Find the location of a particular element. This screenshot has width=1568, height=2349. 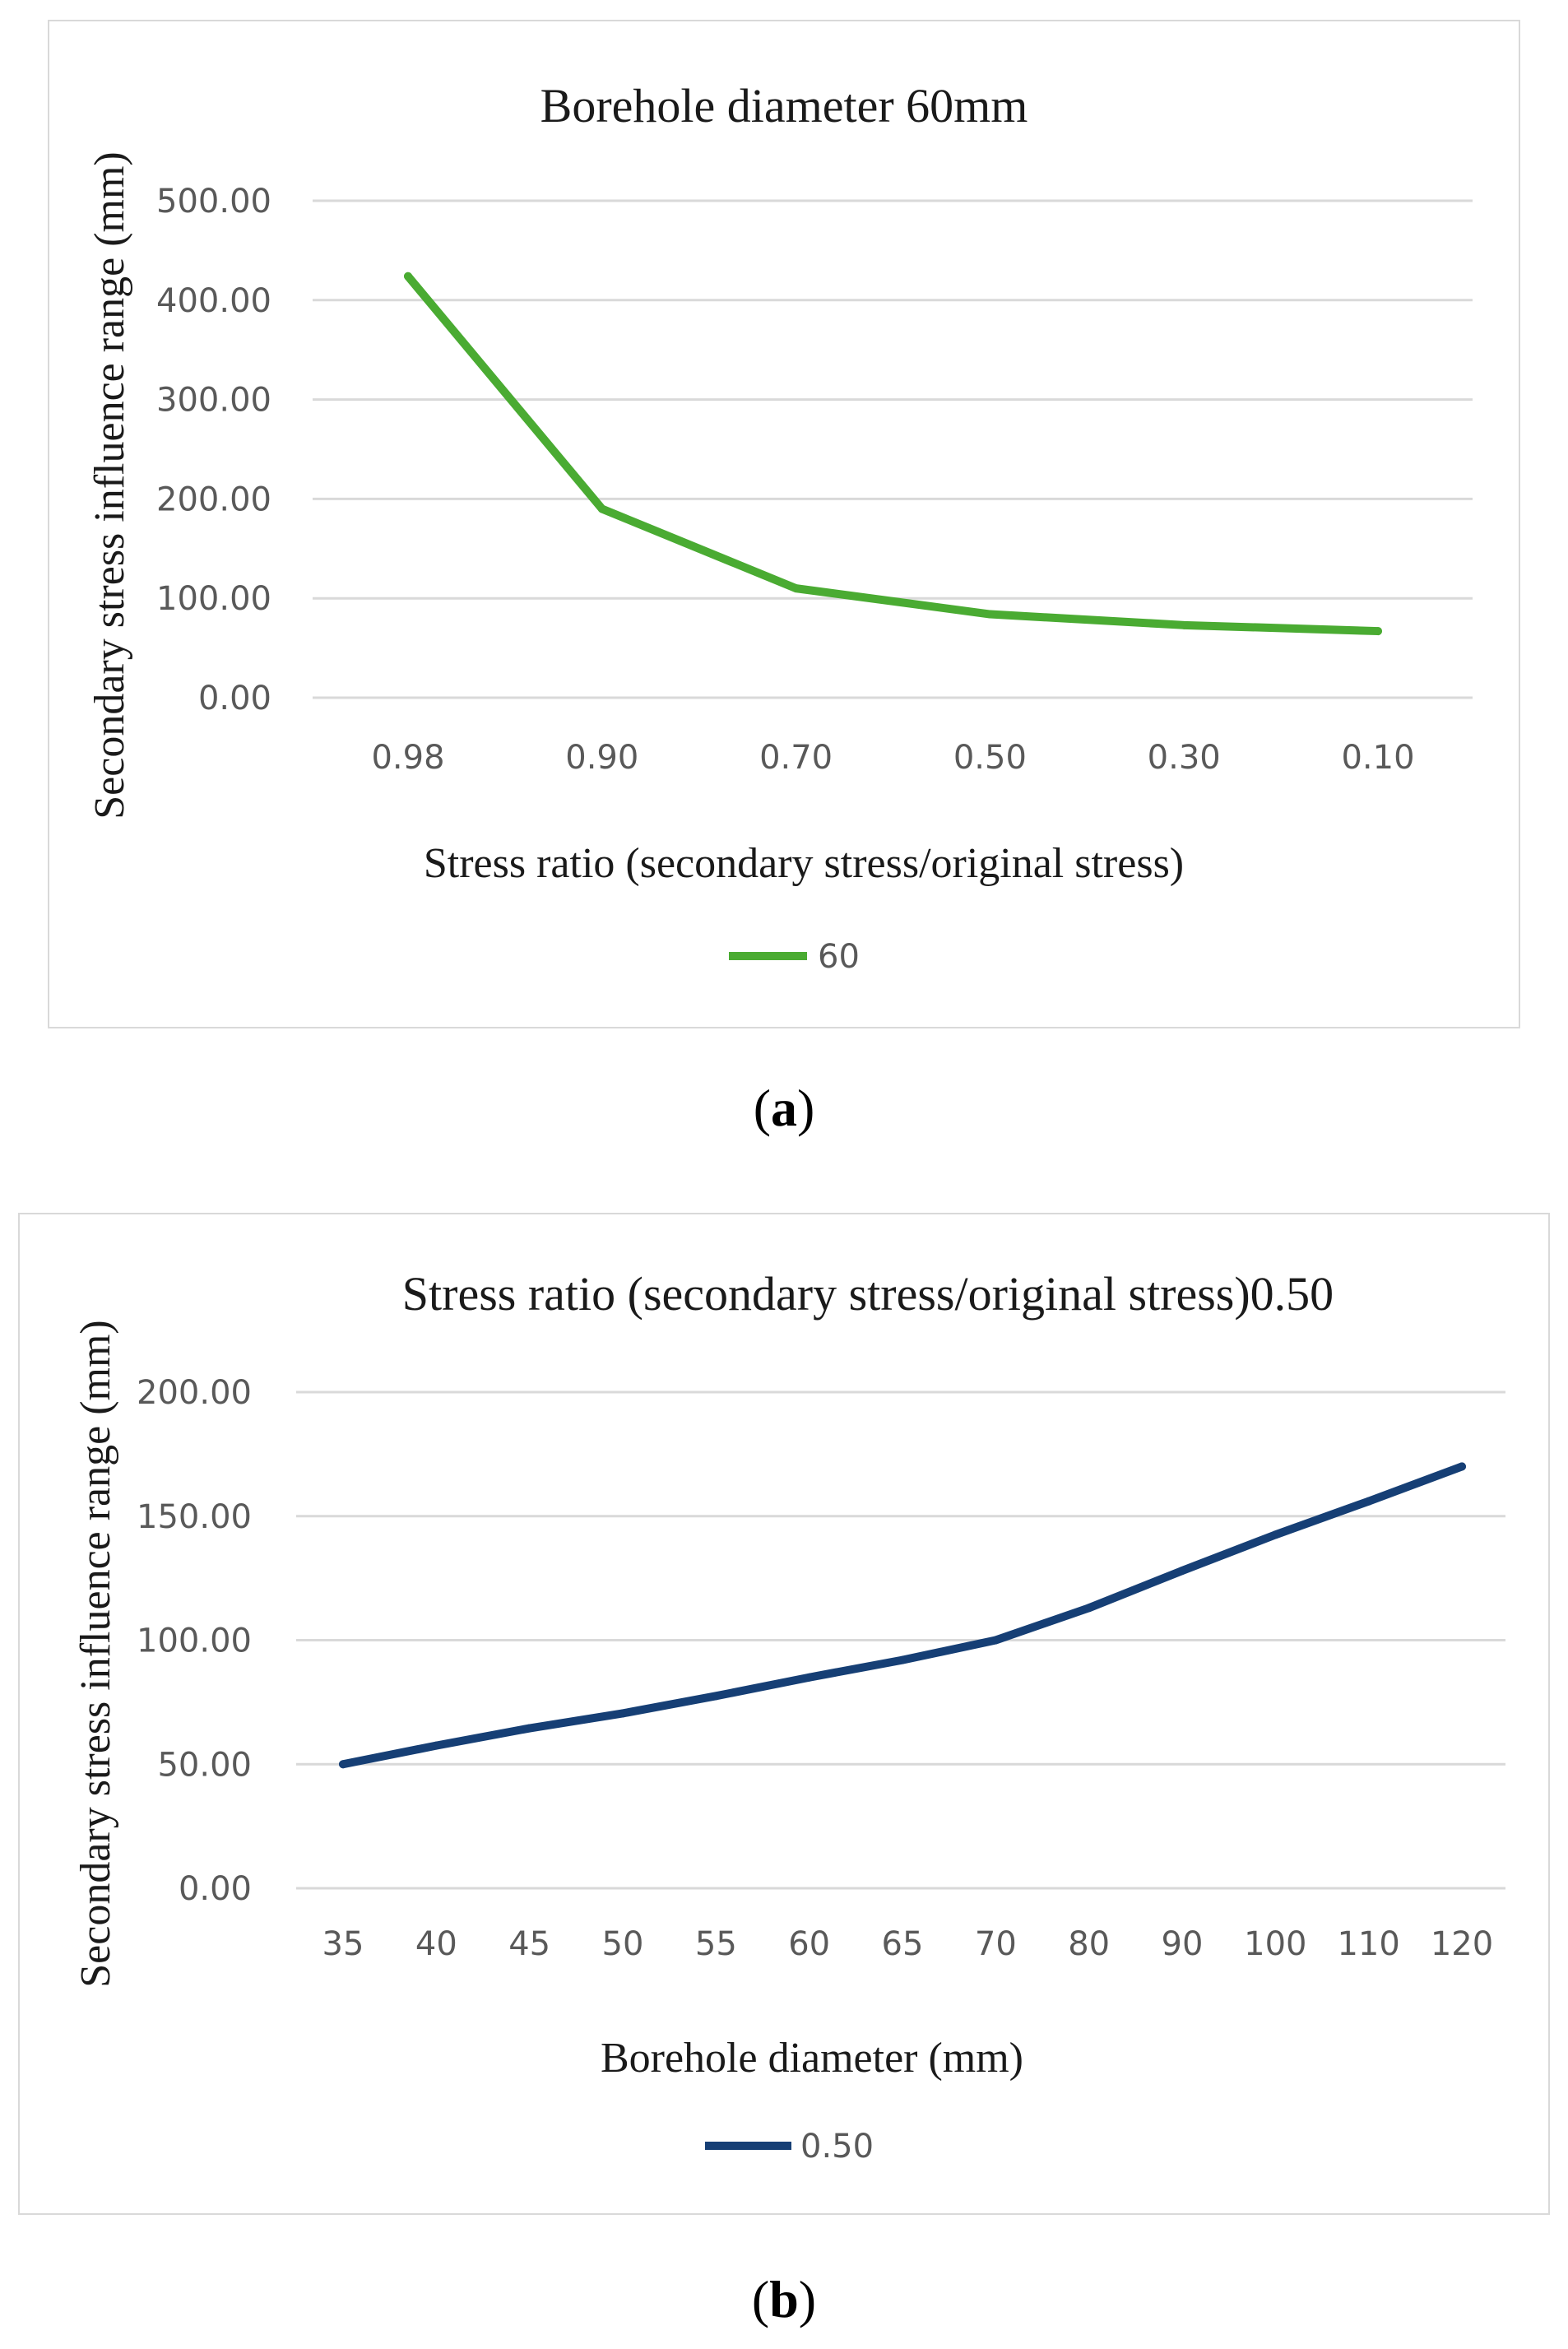

legend-b: 0.50 is located at coordinates (789, 2147).